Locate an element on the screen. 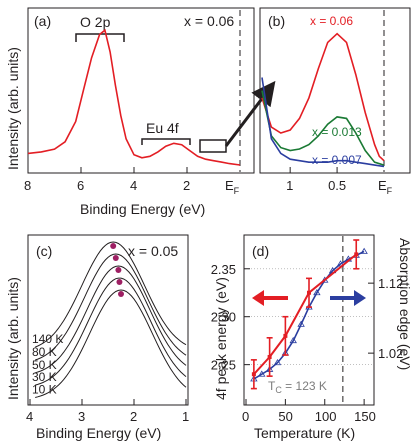  panel-c-xtick-label: 2 is located at coordinates (133, 416).